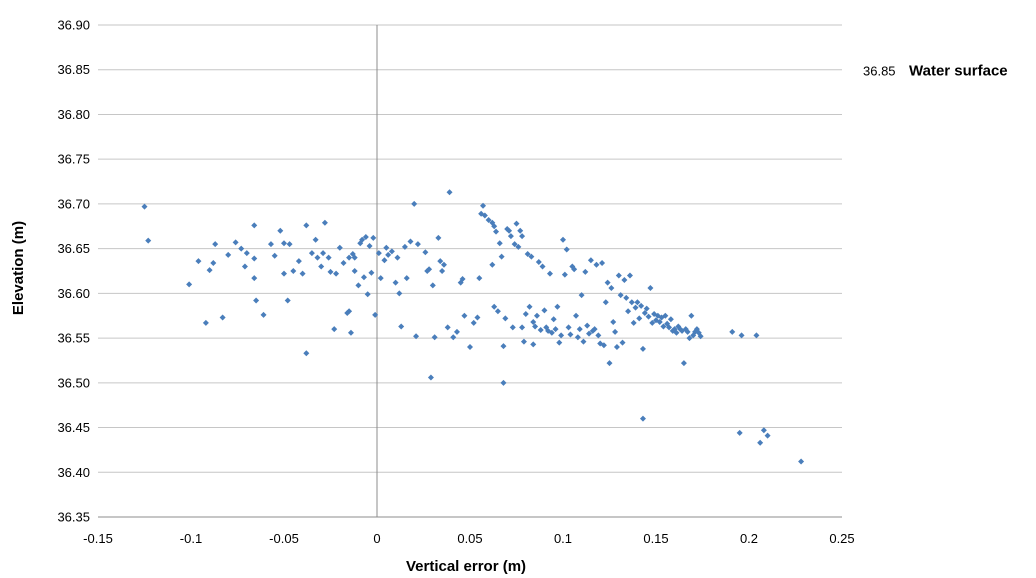 This screenshot has width=1036, height=578. I want to click on x-tick-label: 0.05, so click(469, 538).